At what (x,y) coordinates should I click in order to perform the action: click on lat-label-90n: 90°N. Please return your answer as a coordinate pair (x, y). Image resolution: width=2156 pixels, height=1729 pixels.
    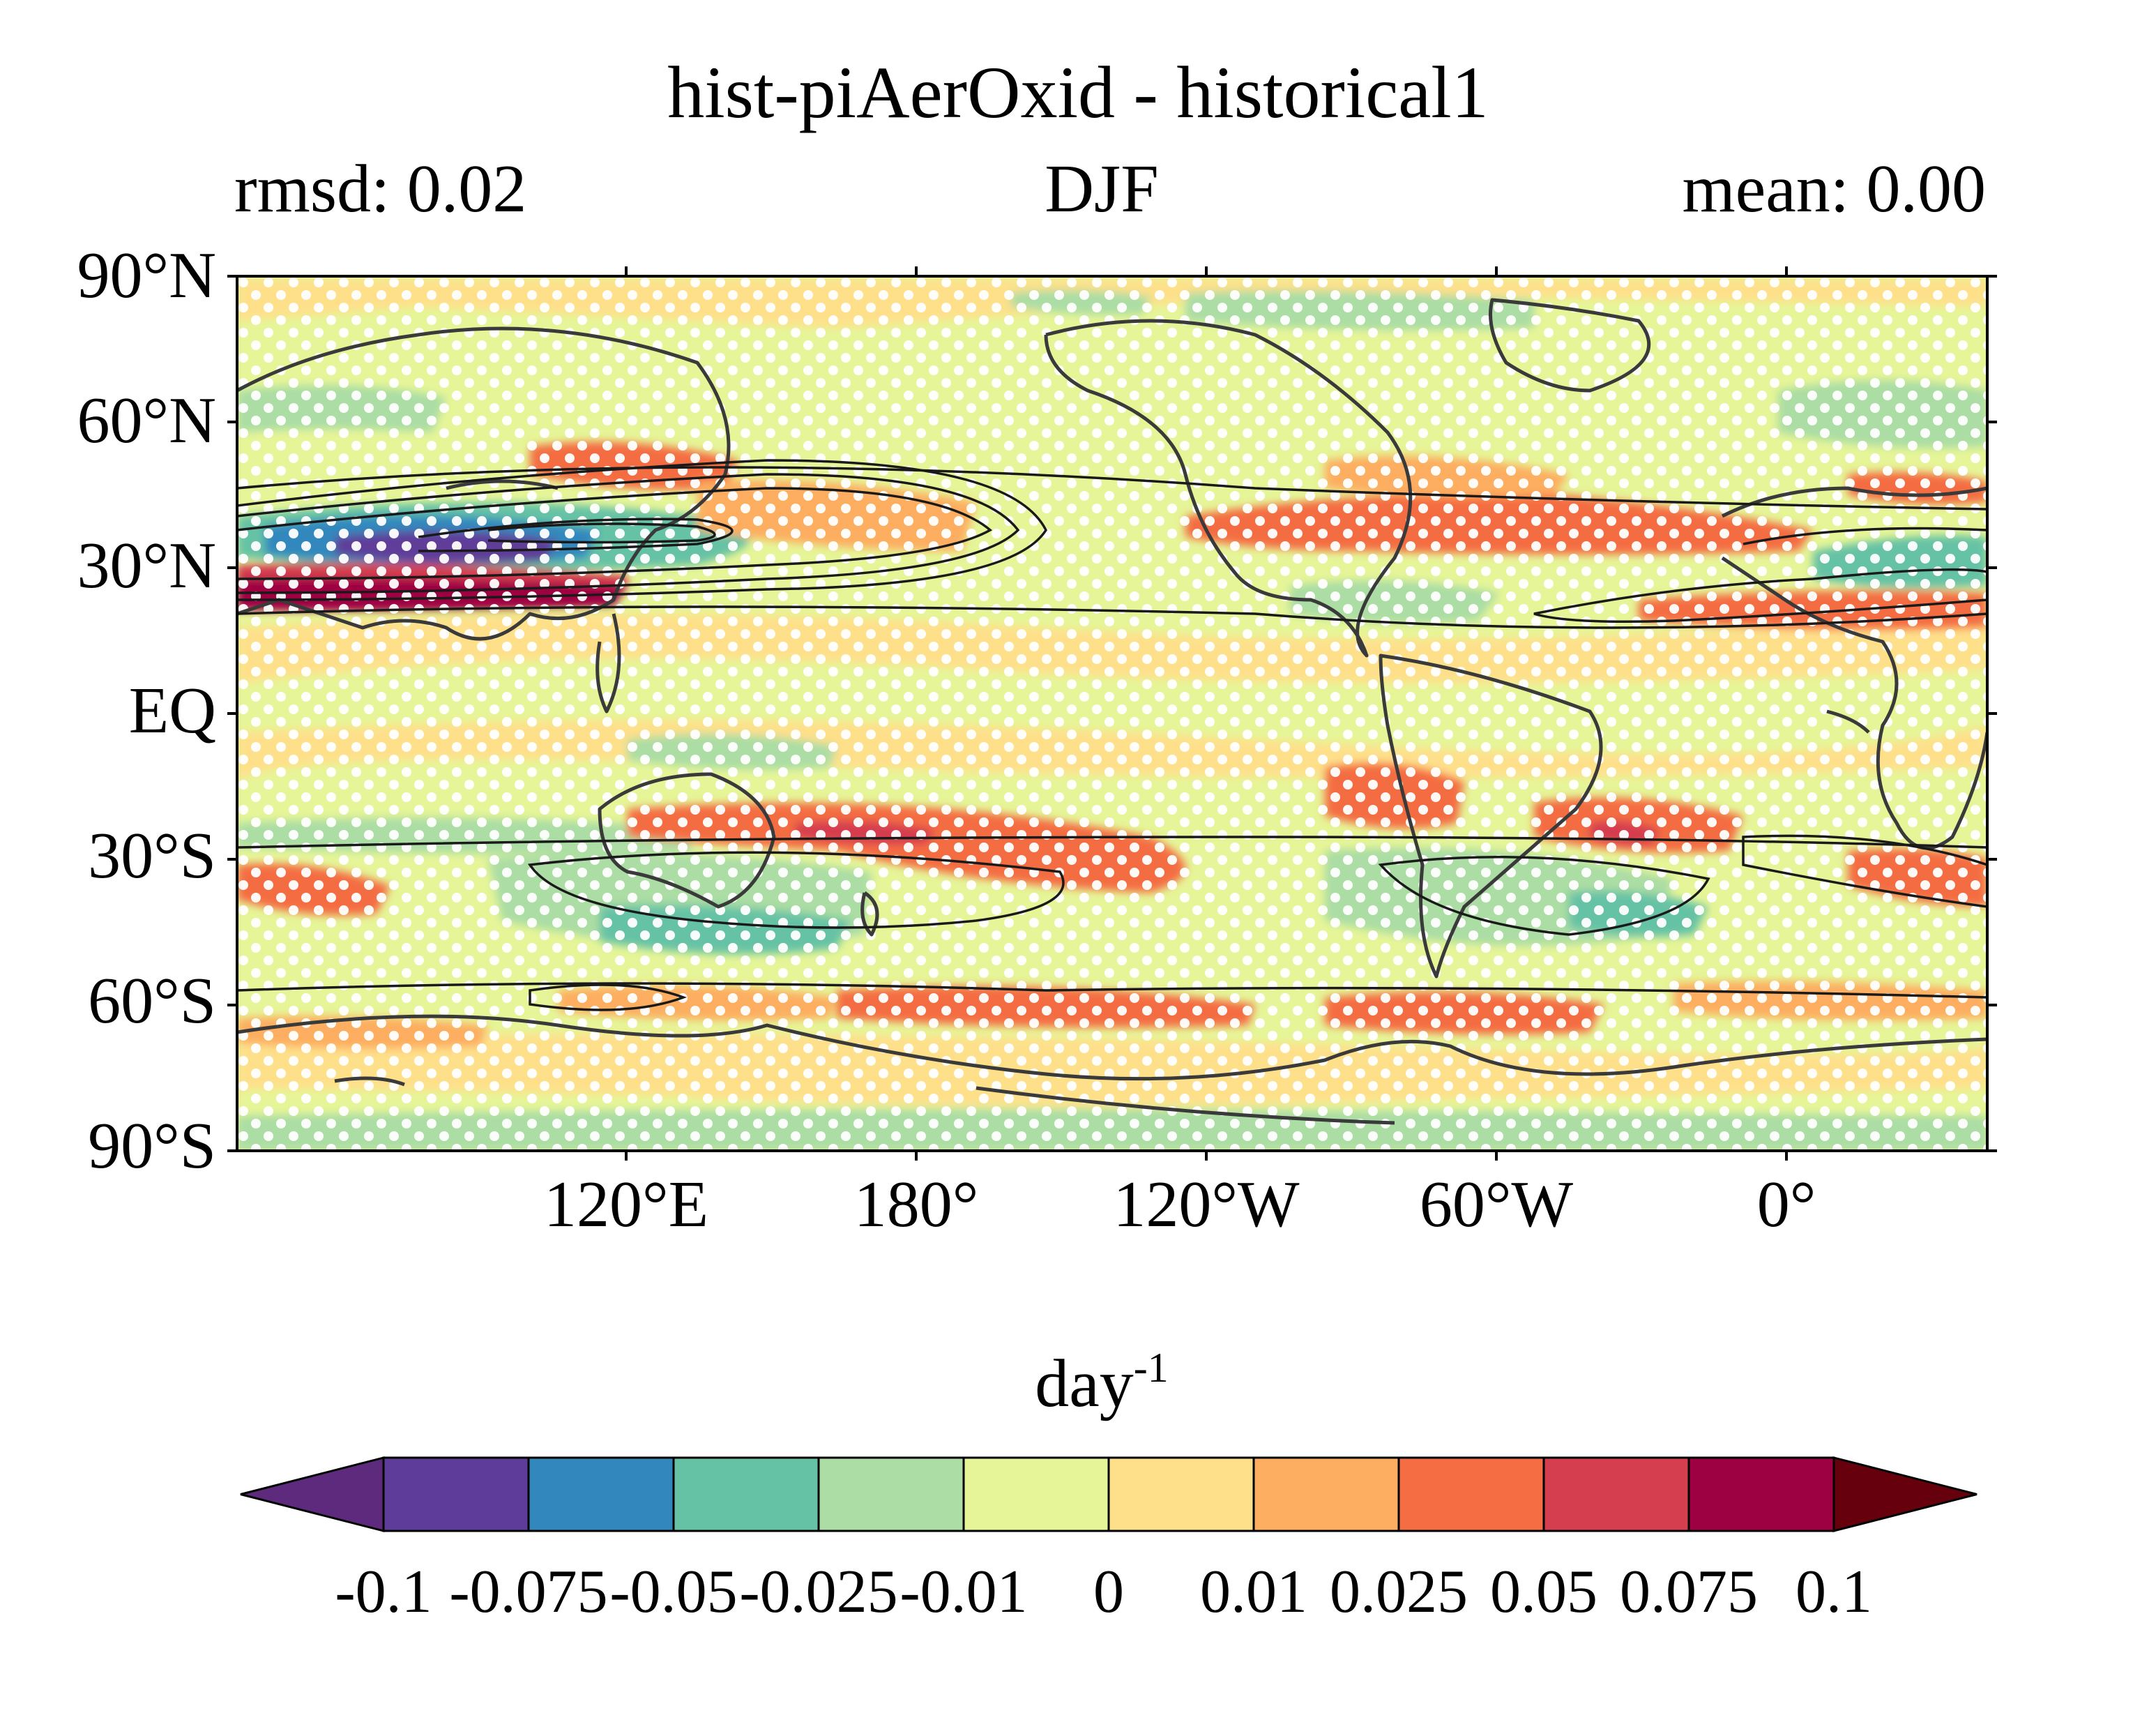
    Looking at the image, I should click on (146, 275).